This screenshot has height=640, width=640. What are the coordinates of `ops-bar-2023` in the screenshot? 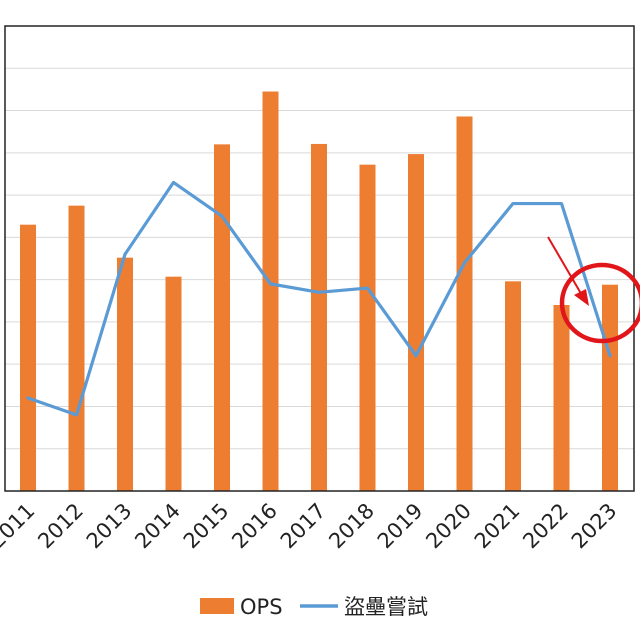 It's located at (610, 387).